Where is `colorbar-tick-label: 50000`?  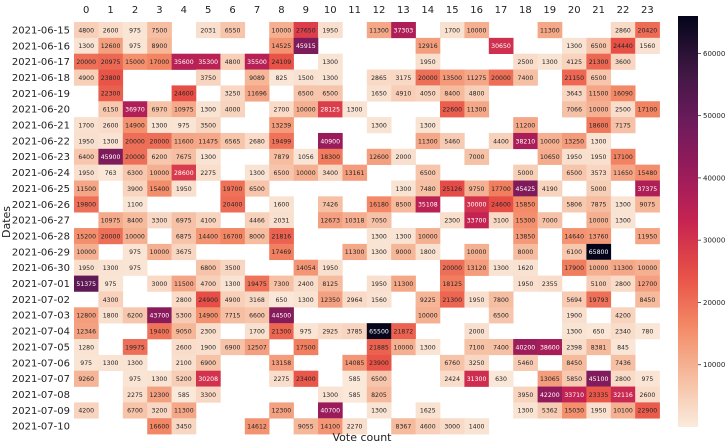
colorbar-tick-label: 50000 is located at coordinates (714, 116).